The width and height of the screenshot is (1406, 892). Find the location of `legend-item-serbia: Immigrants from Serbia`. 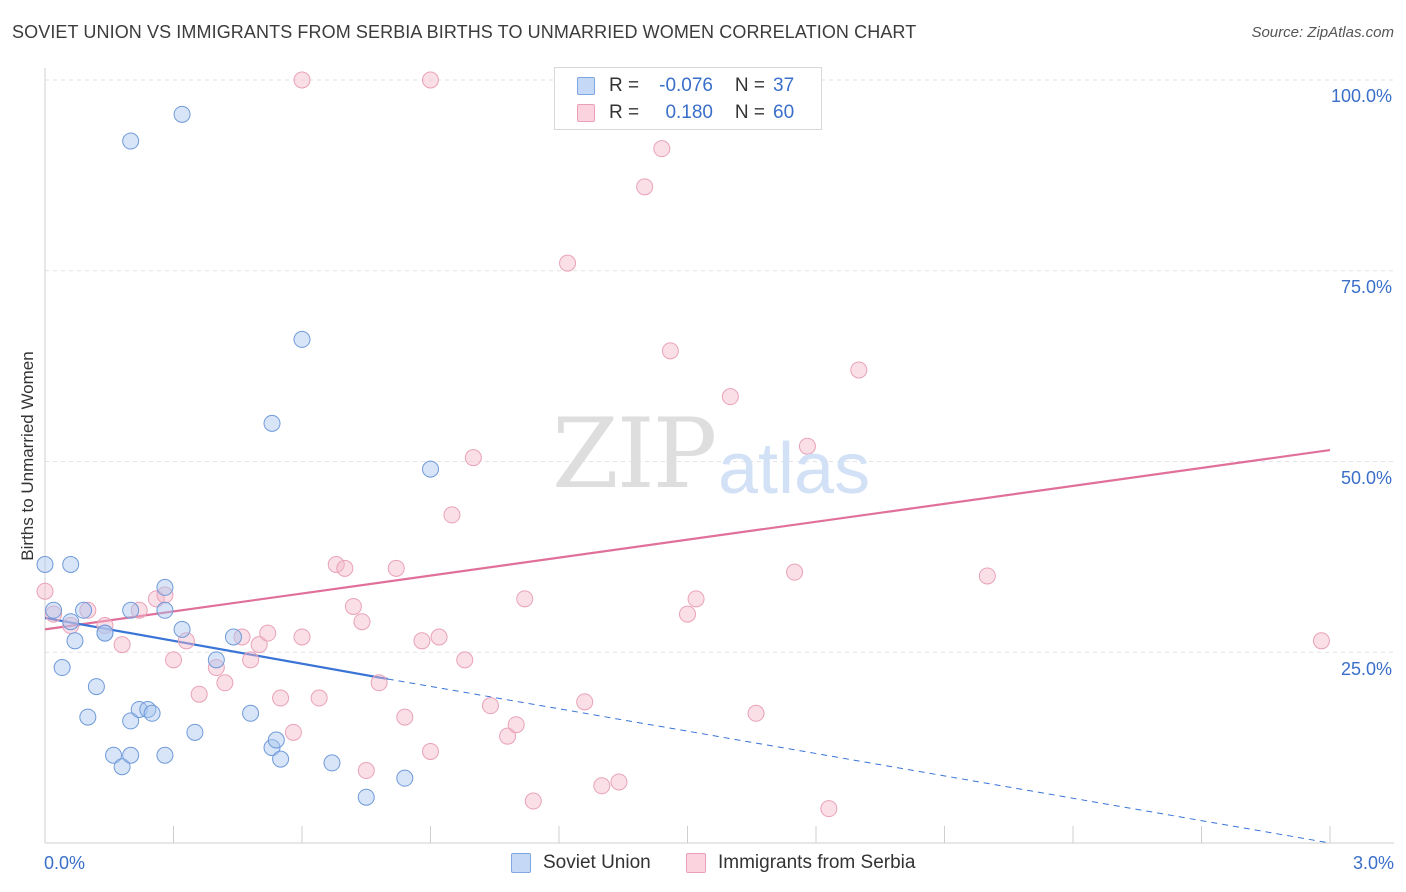

legend-item-serbia: Immigrants from Serbia is located at coordinates (800, 863).